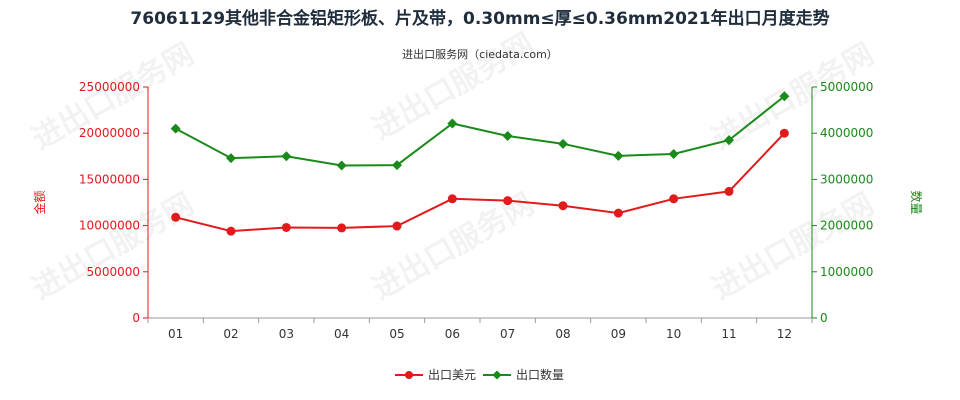 The height and width of the screenshot is (400, 960). I want to click on x-axis: 01 02 03 04 05 06 07 08 09 10 11 12, so click(480, 329).